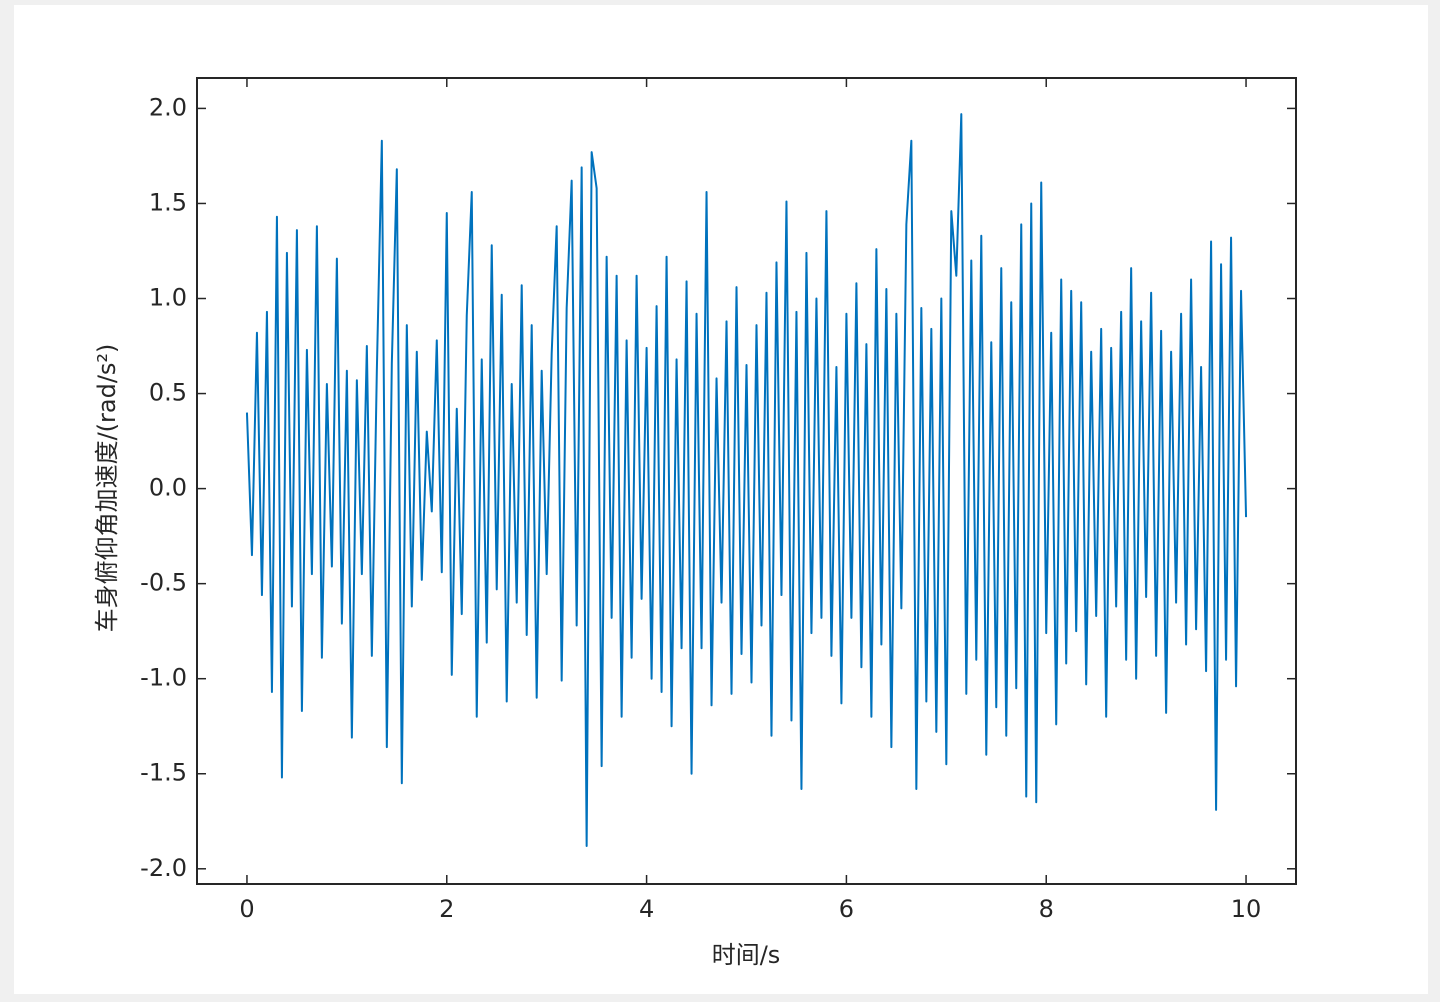  What do you see at coordinates (107, 488) in the screenshot?
I see `y-axis-label: 车身俯仰角加速度/(rad/s²)` at bounding box center [107, 488].